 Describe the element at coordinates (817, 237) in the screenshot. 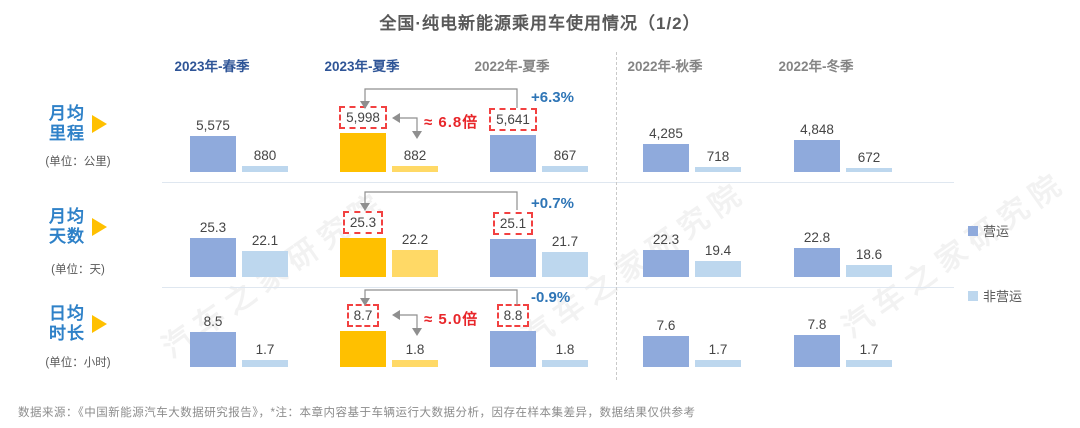

I see `bar-value-label: 22.8` at that location.